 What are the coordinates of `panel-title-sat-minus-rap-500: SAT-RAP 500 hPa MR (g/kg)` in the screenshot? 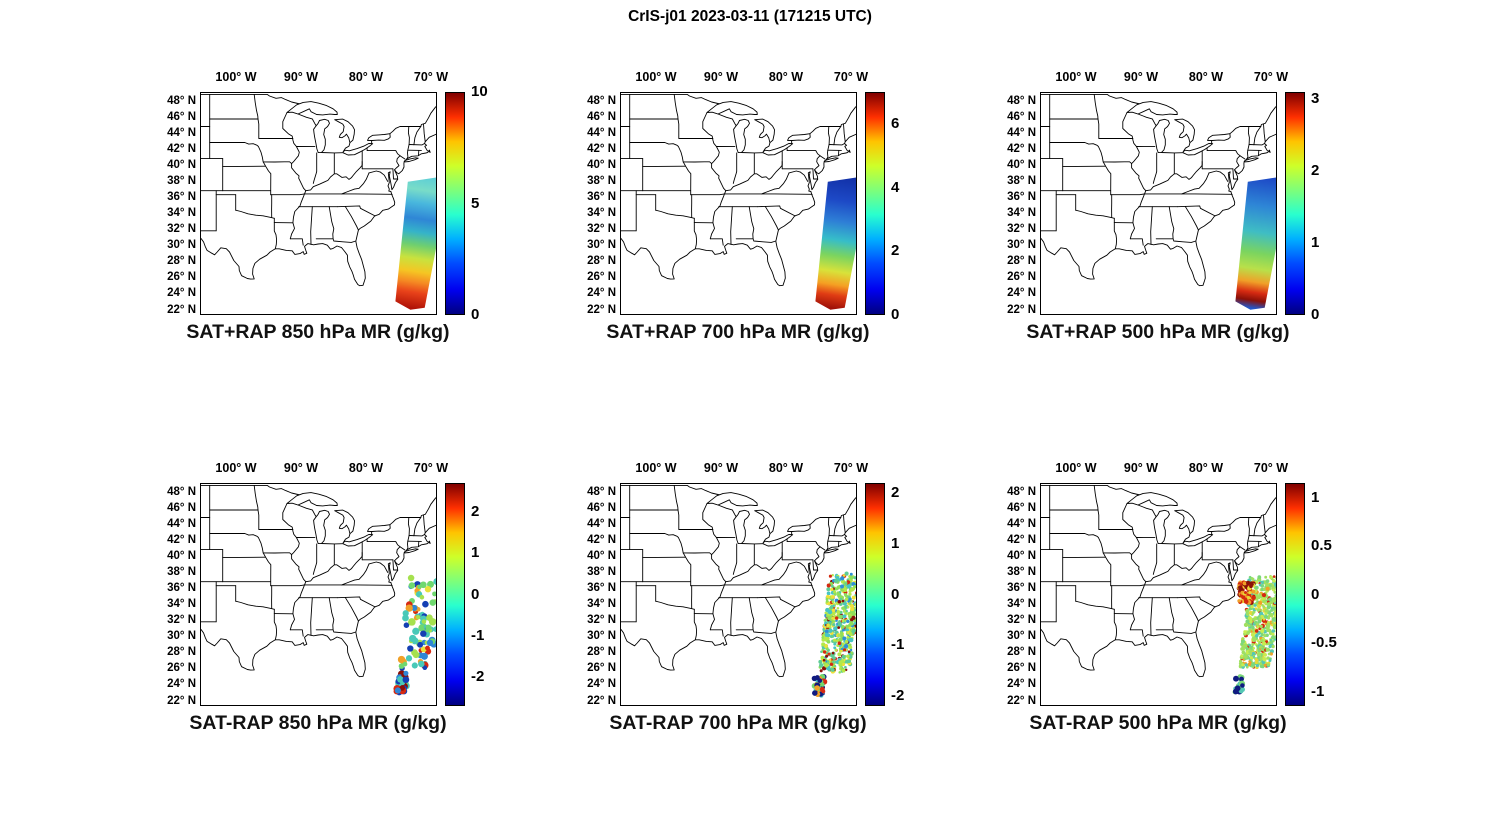 It's located at (1158, 723).